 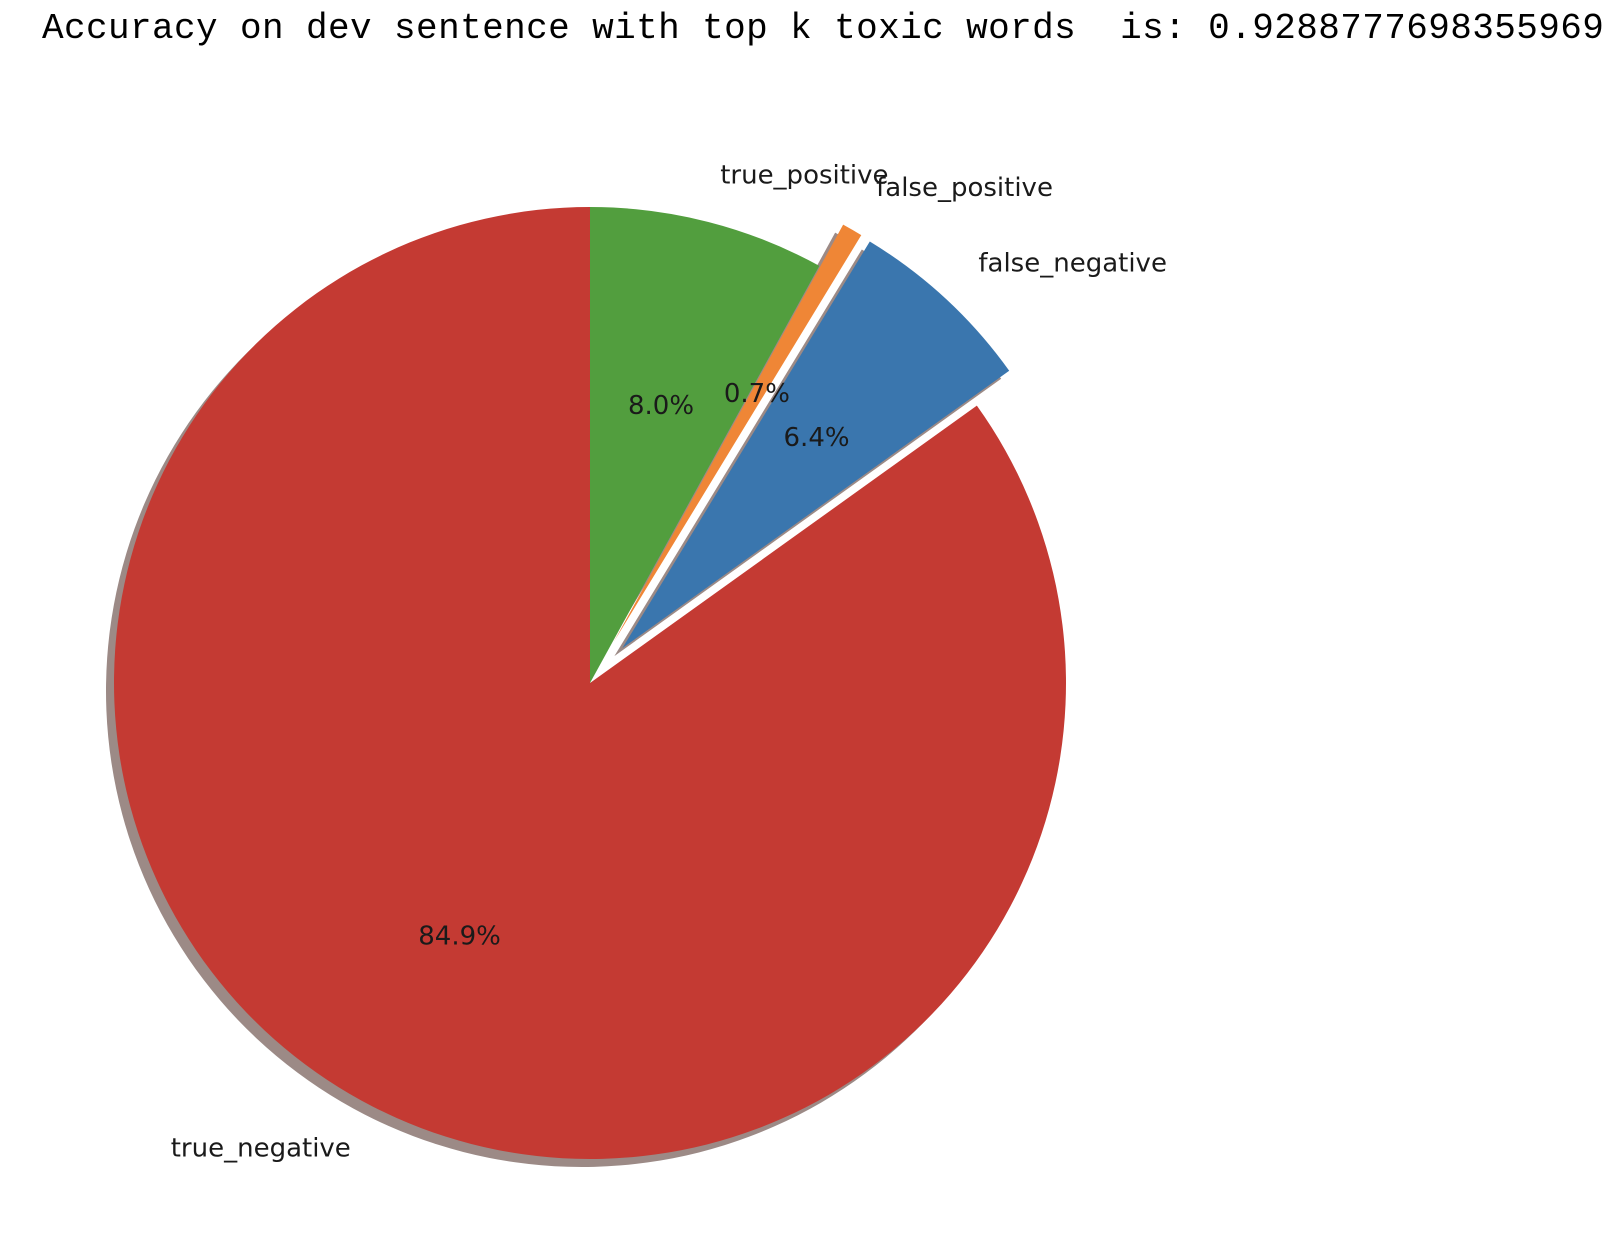 What do you see at coordinates (737, 433) in the screenshot?
I see `slice-false-positive` at bounding box center [737, 433].